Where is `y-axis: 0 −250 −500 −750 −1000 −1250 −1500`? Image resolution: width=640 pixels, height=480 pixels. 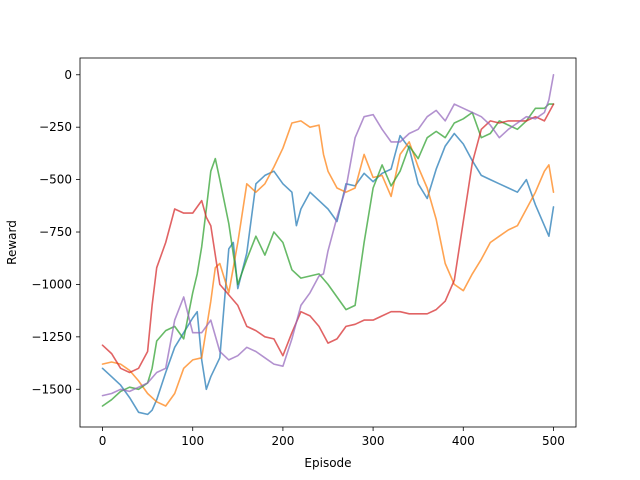
y-axis: 0 −250 −500 −750 −1000 −1250 −1500 is located at coordinates (55, 232).